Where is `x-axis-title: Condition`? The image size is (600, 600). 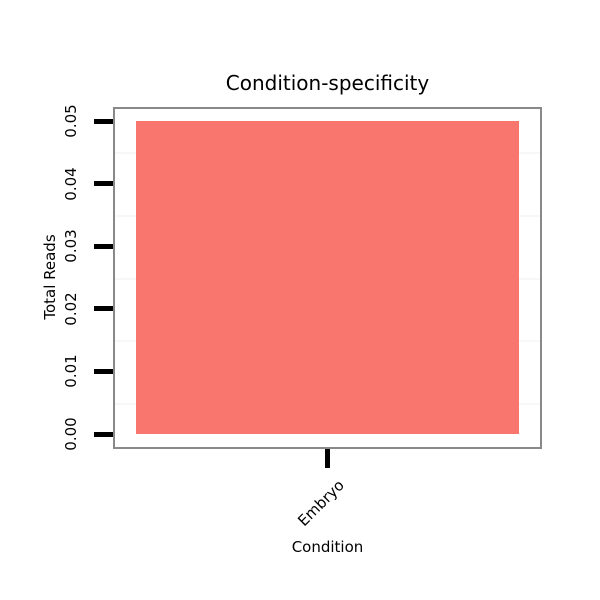
x-axis-title: Condition is located at coordinates (327, 547).